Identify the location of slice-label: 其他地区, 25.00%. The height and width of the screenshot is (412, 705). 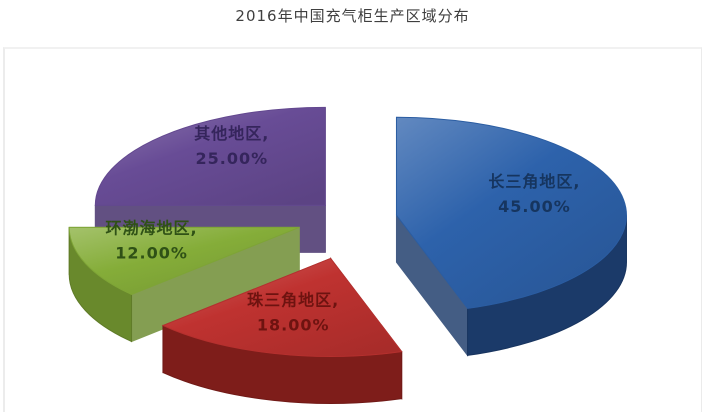
(231, 146).